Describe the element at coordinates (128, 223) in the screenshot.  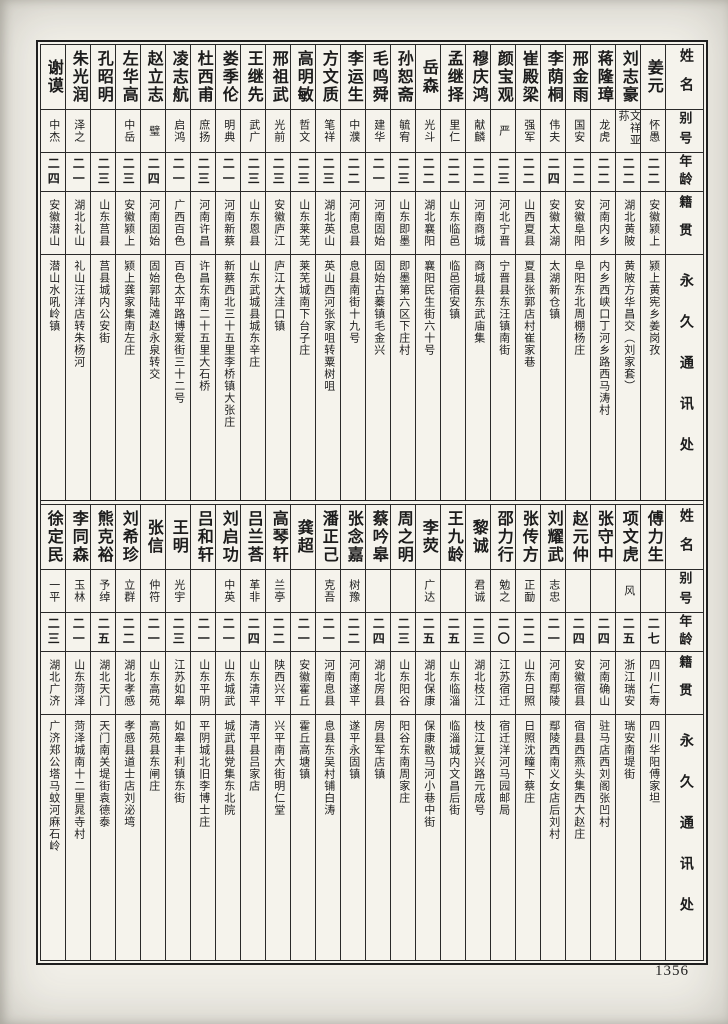
I see `person-native-place-cell: 安徽颍上` at that location.